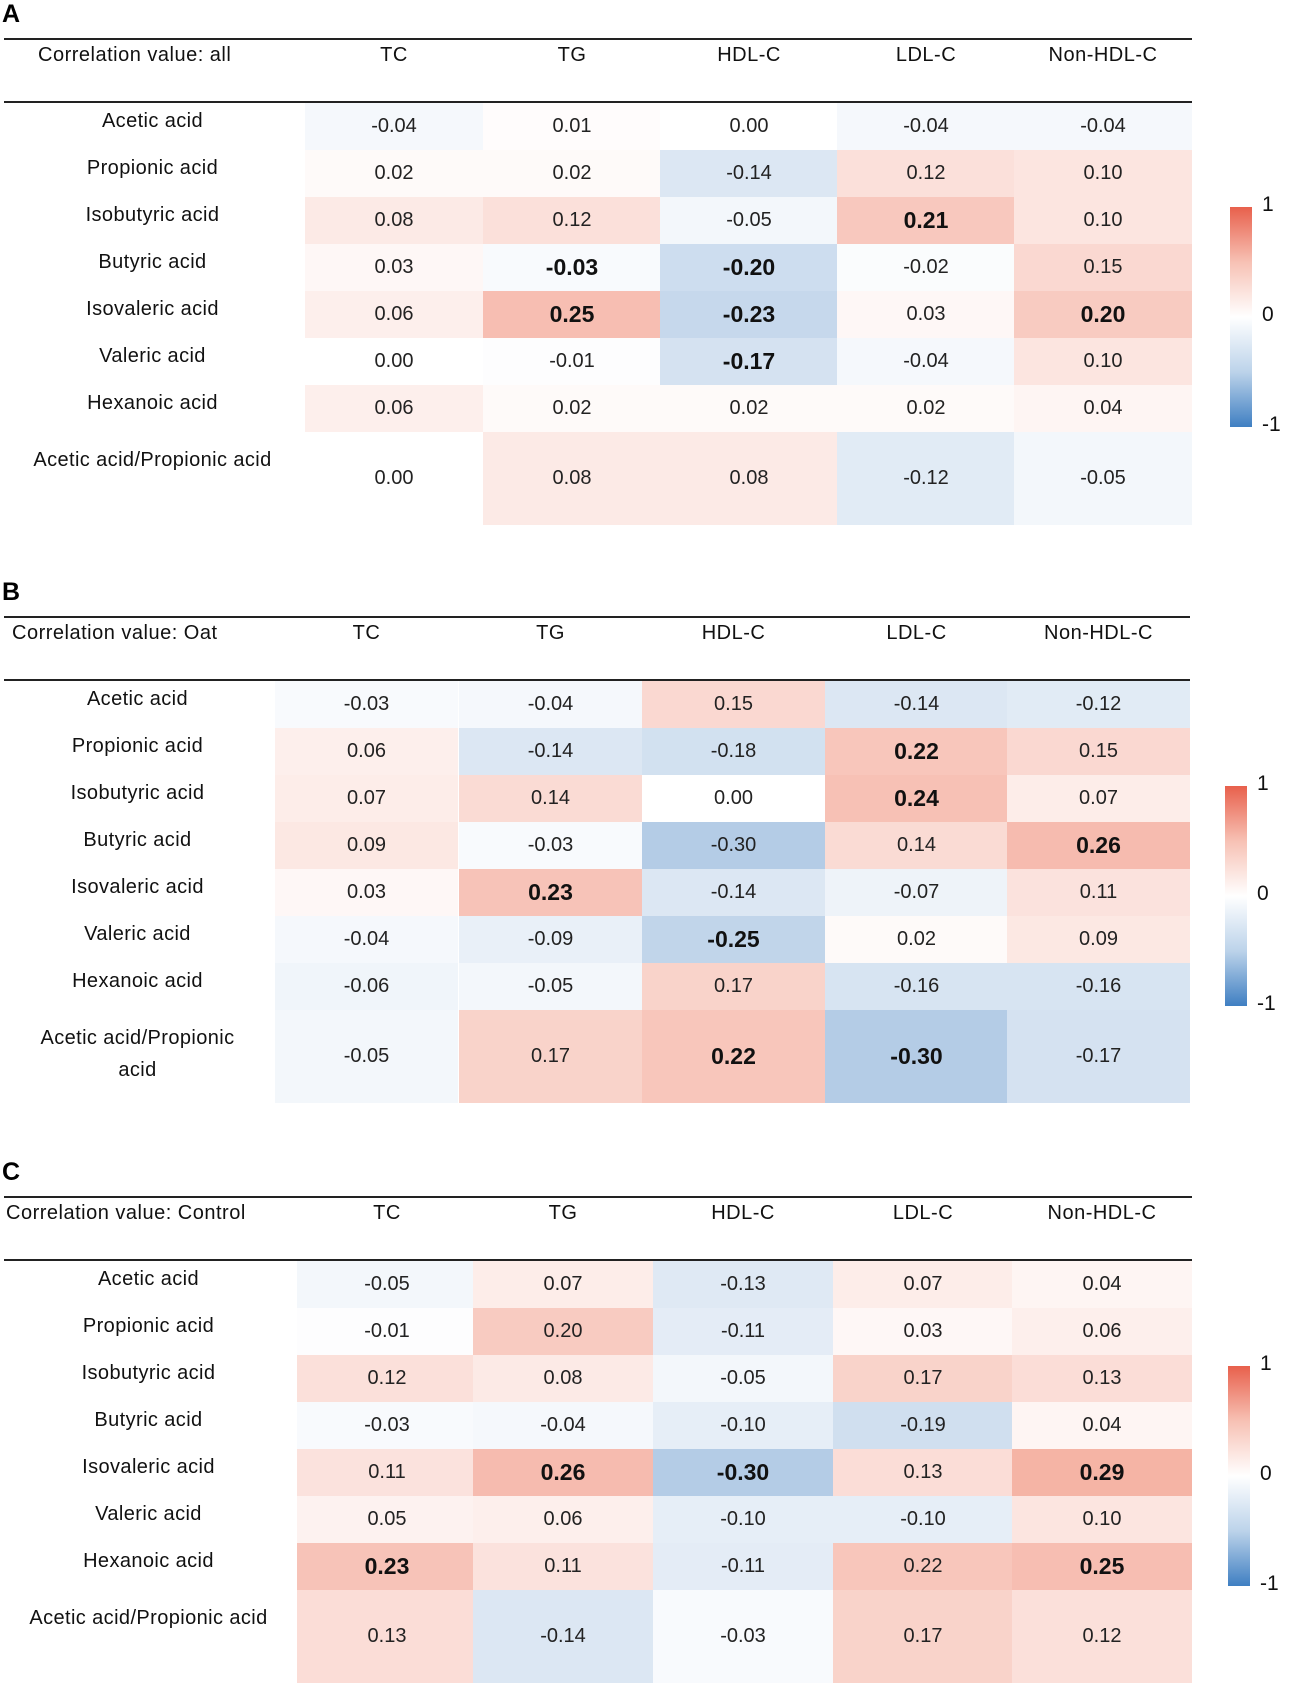  Describe the element at coordinates (926, 267) in the screenshot. I see `heatmap-cell: -0.02` at that location.